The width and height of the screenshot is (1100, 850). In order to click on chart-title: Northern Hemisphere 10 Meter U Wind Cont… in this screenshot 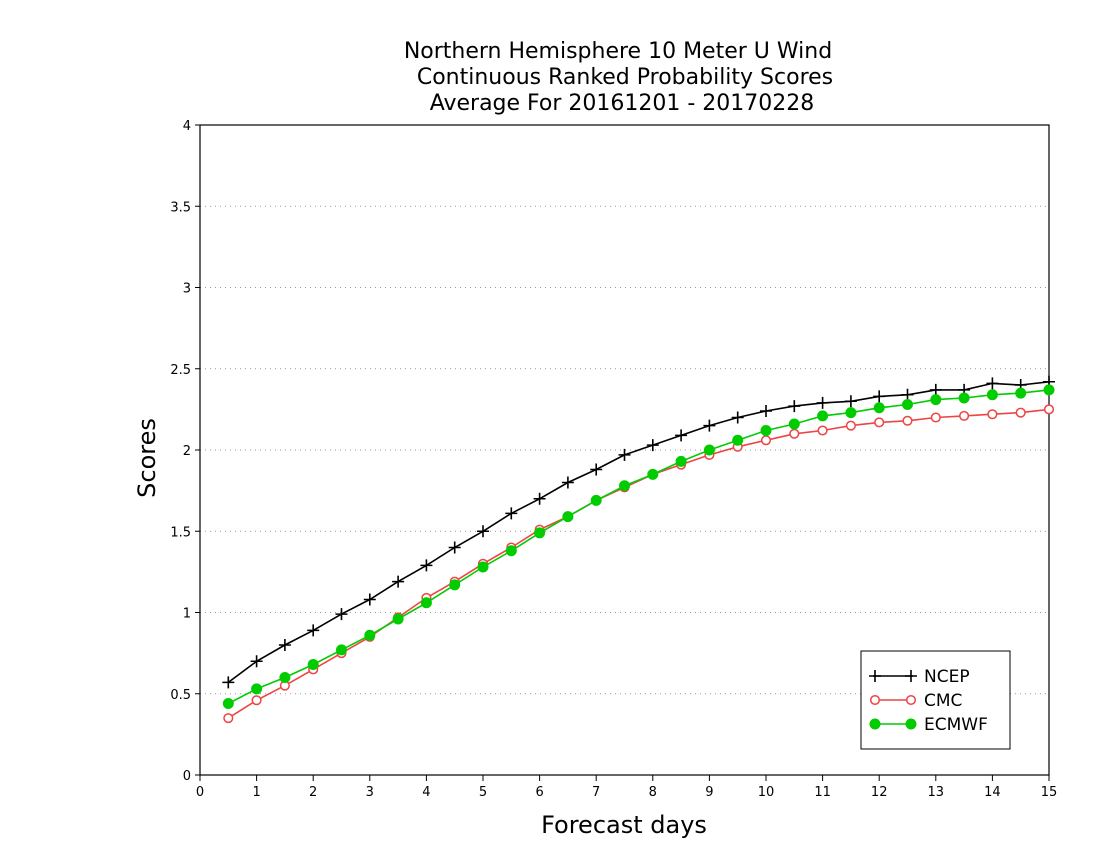, I will do `click(618, 77)`.